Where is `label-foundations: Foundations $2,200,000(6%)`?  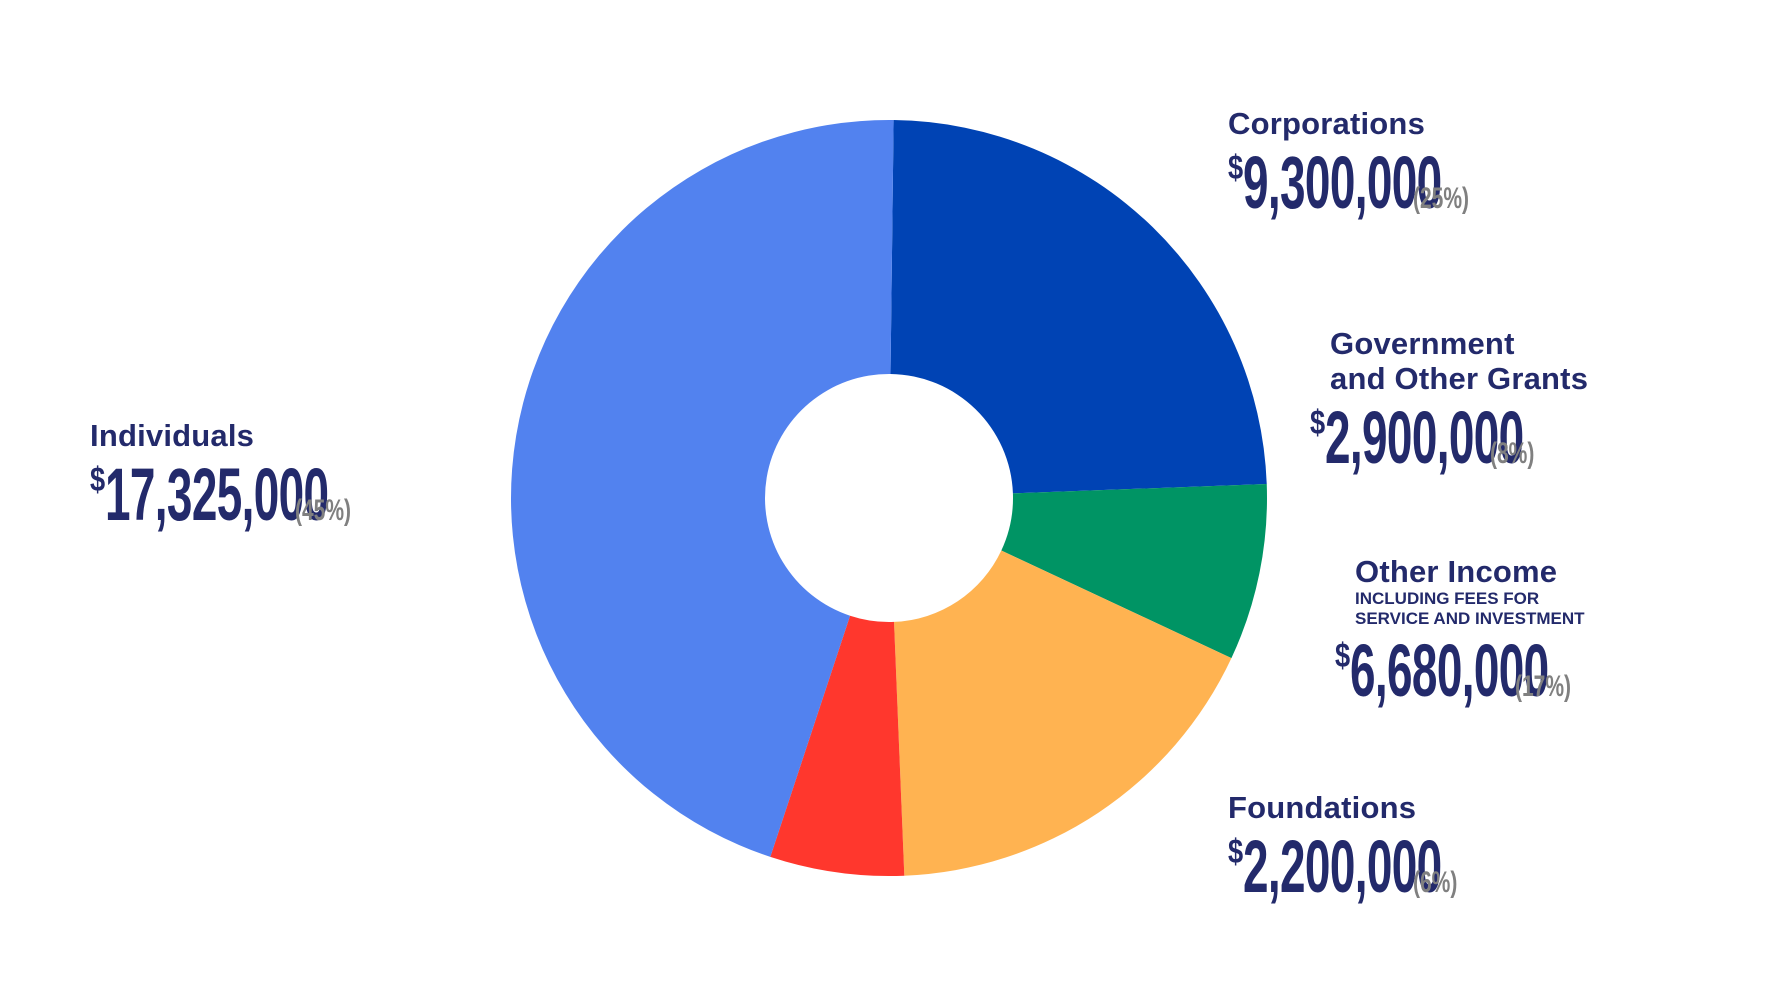 label-foundations: Foundations $2,200,000(6%) is located at coordinates (1352, 848).